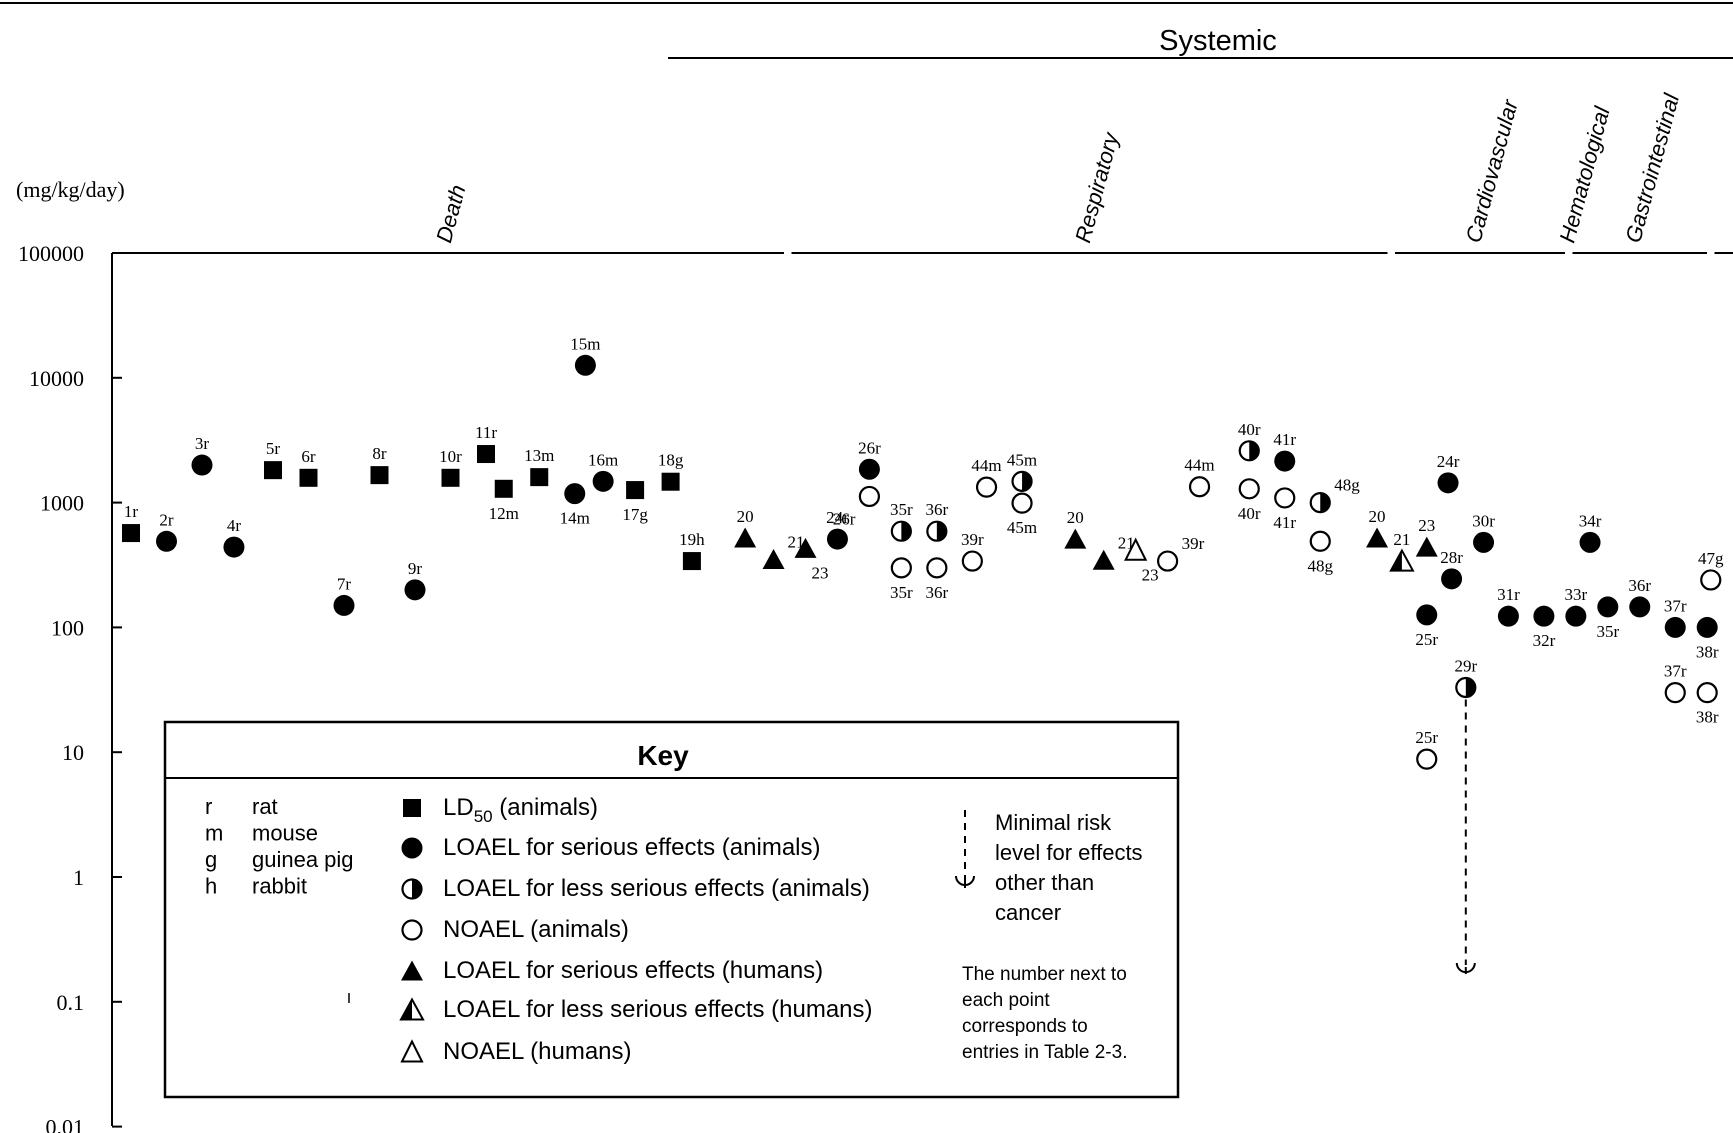  Describe the element at coordinates (1448, 473) in the screenshot. I see `data-point: 24r` at that location.